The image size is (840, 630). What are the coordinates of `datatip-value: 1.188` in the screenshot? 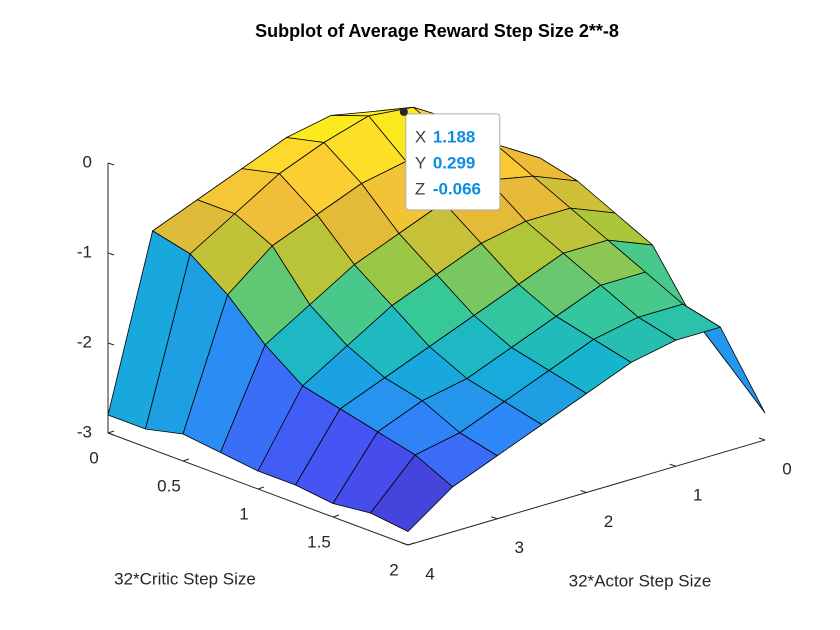 It's located at (454, 136).